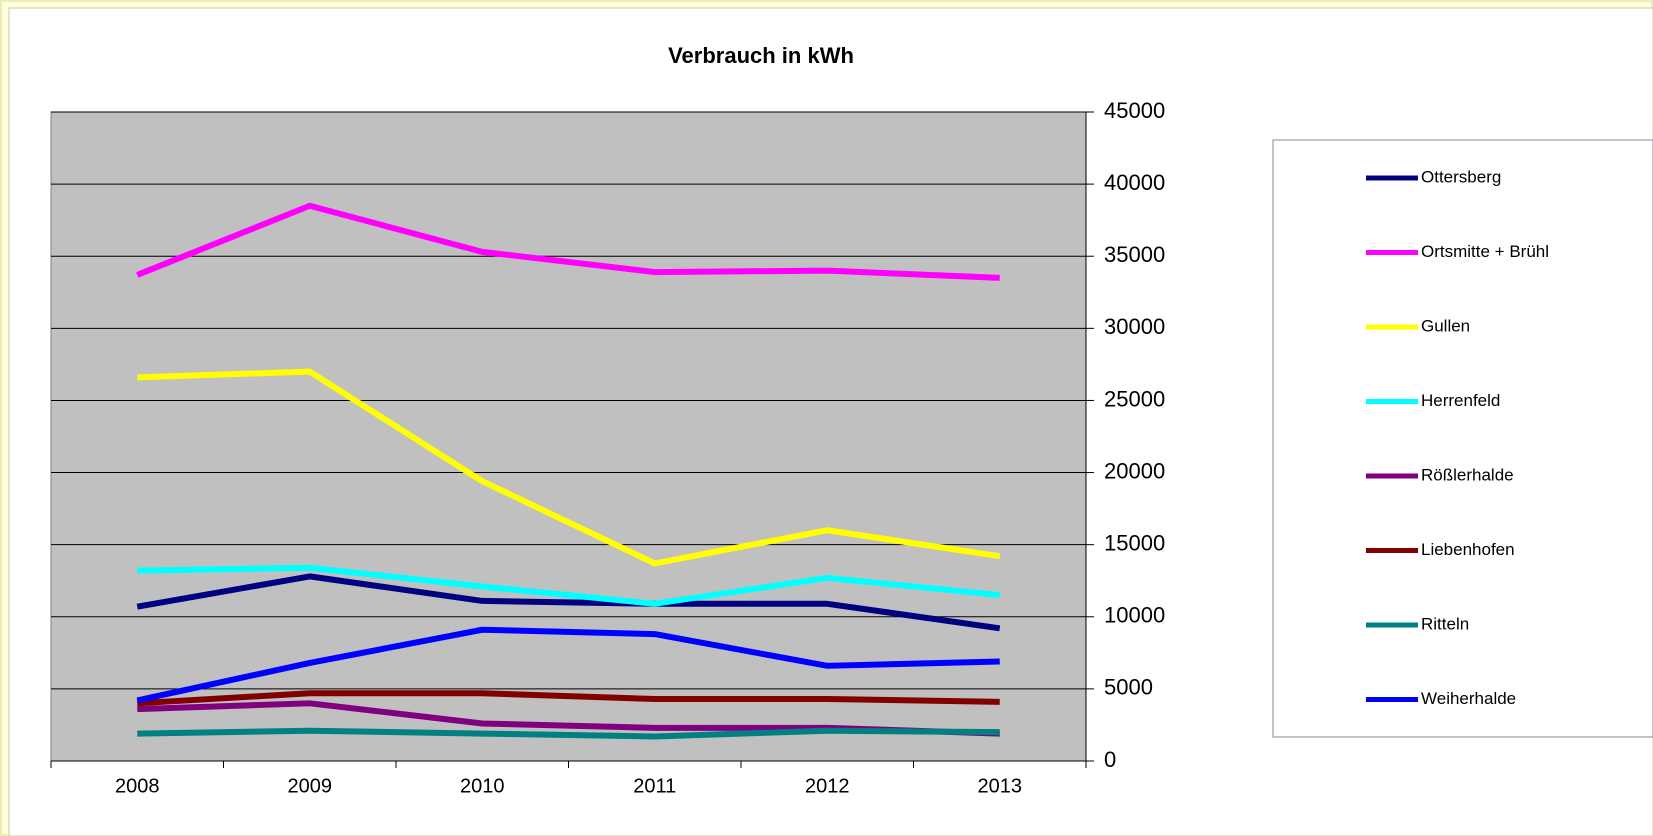  What do you see at coordinates (1110, 759) in the screenshot?
I see `y-tick-label: 0` at bounding box center [1110, 759].